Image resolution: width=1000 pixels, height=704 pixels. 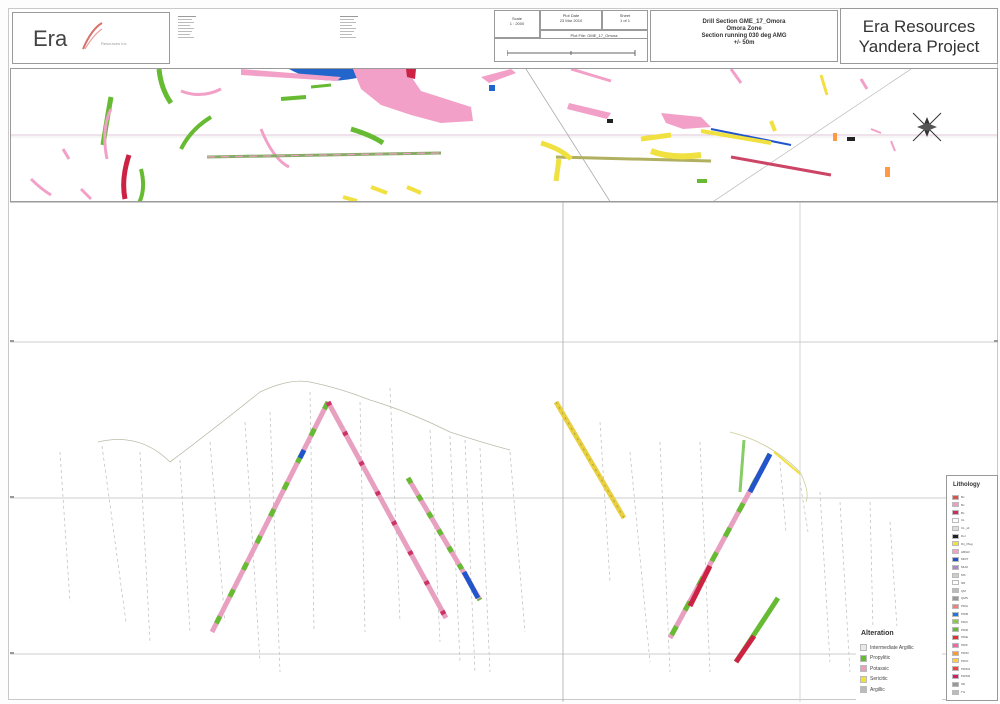 What do you see at coordinates (892, 647) in the screenshot?
I see `alteration-label: Intermediate Argillic` at bounding box center [892, 647].